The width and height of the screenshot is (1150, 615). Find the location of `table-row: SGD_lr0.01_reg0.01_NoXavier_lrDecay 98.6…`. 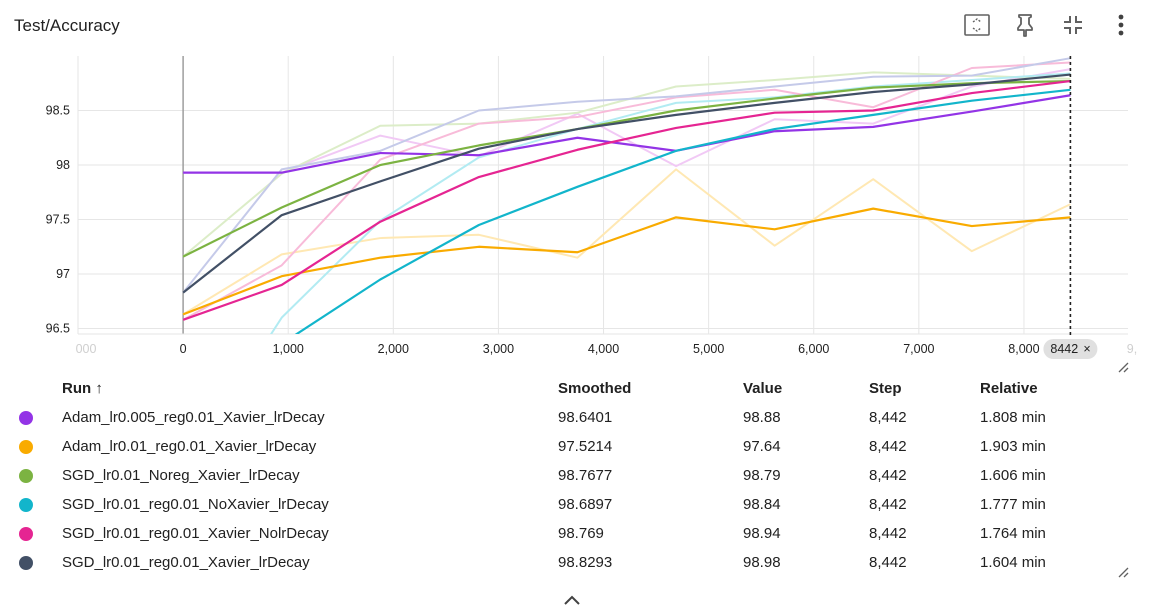

table-row: SGD_lr0.01_reg0.01_NoXavier_lrDecay 98.6… is located at coordinates (575, 504).